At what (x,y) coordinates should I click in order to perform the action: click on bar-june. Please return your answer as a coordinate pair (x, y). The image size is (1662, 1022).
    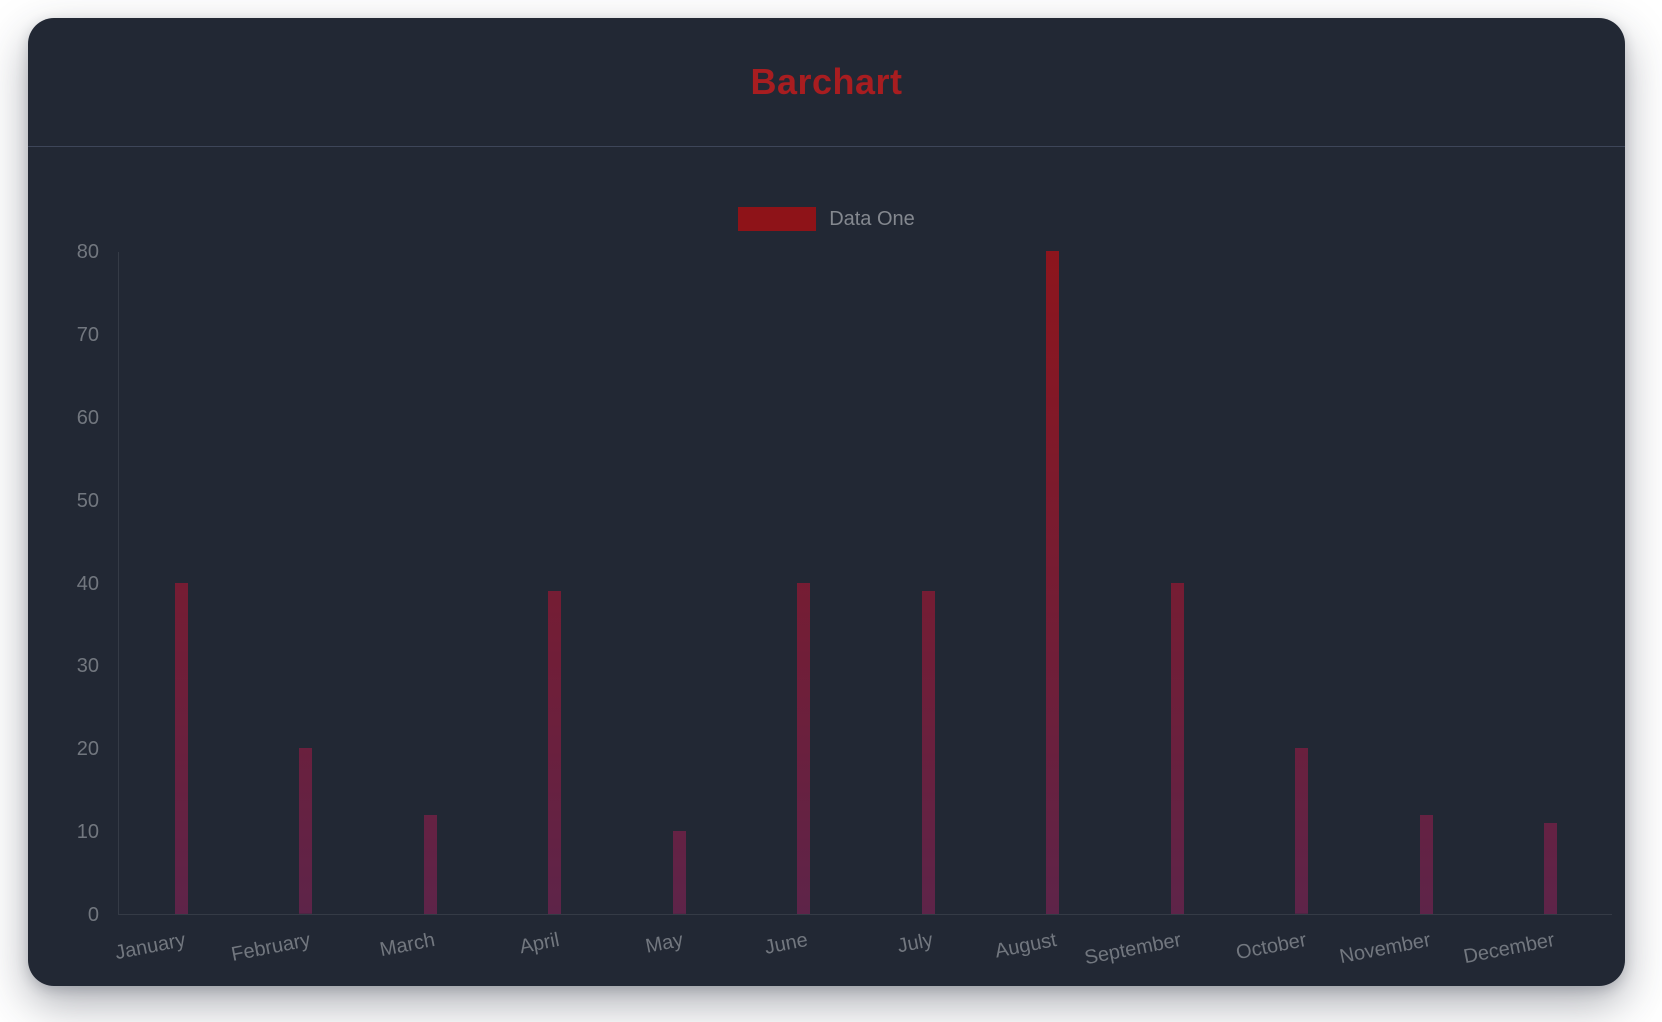
    Looking at the image, I should click on (804, 748).